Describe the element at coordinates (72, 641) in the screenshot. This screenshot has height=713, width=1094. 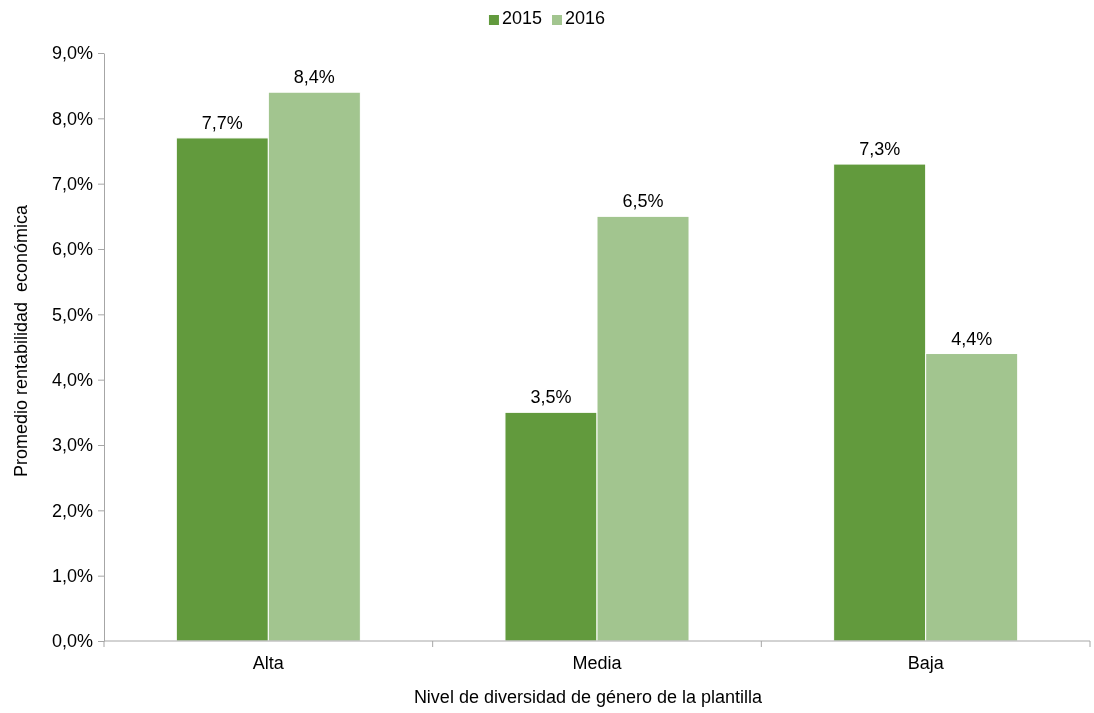
I see `y-tick-label: 0,0%` at that location.